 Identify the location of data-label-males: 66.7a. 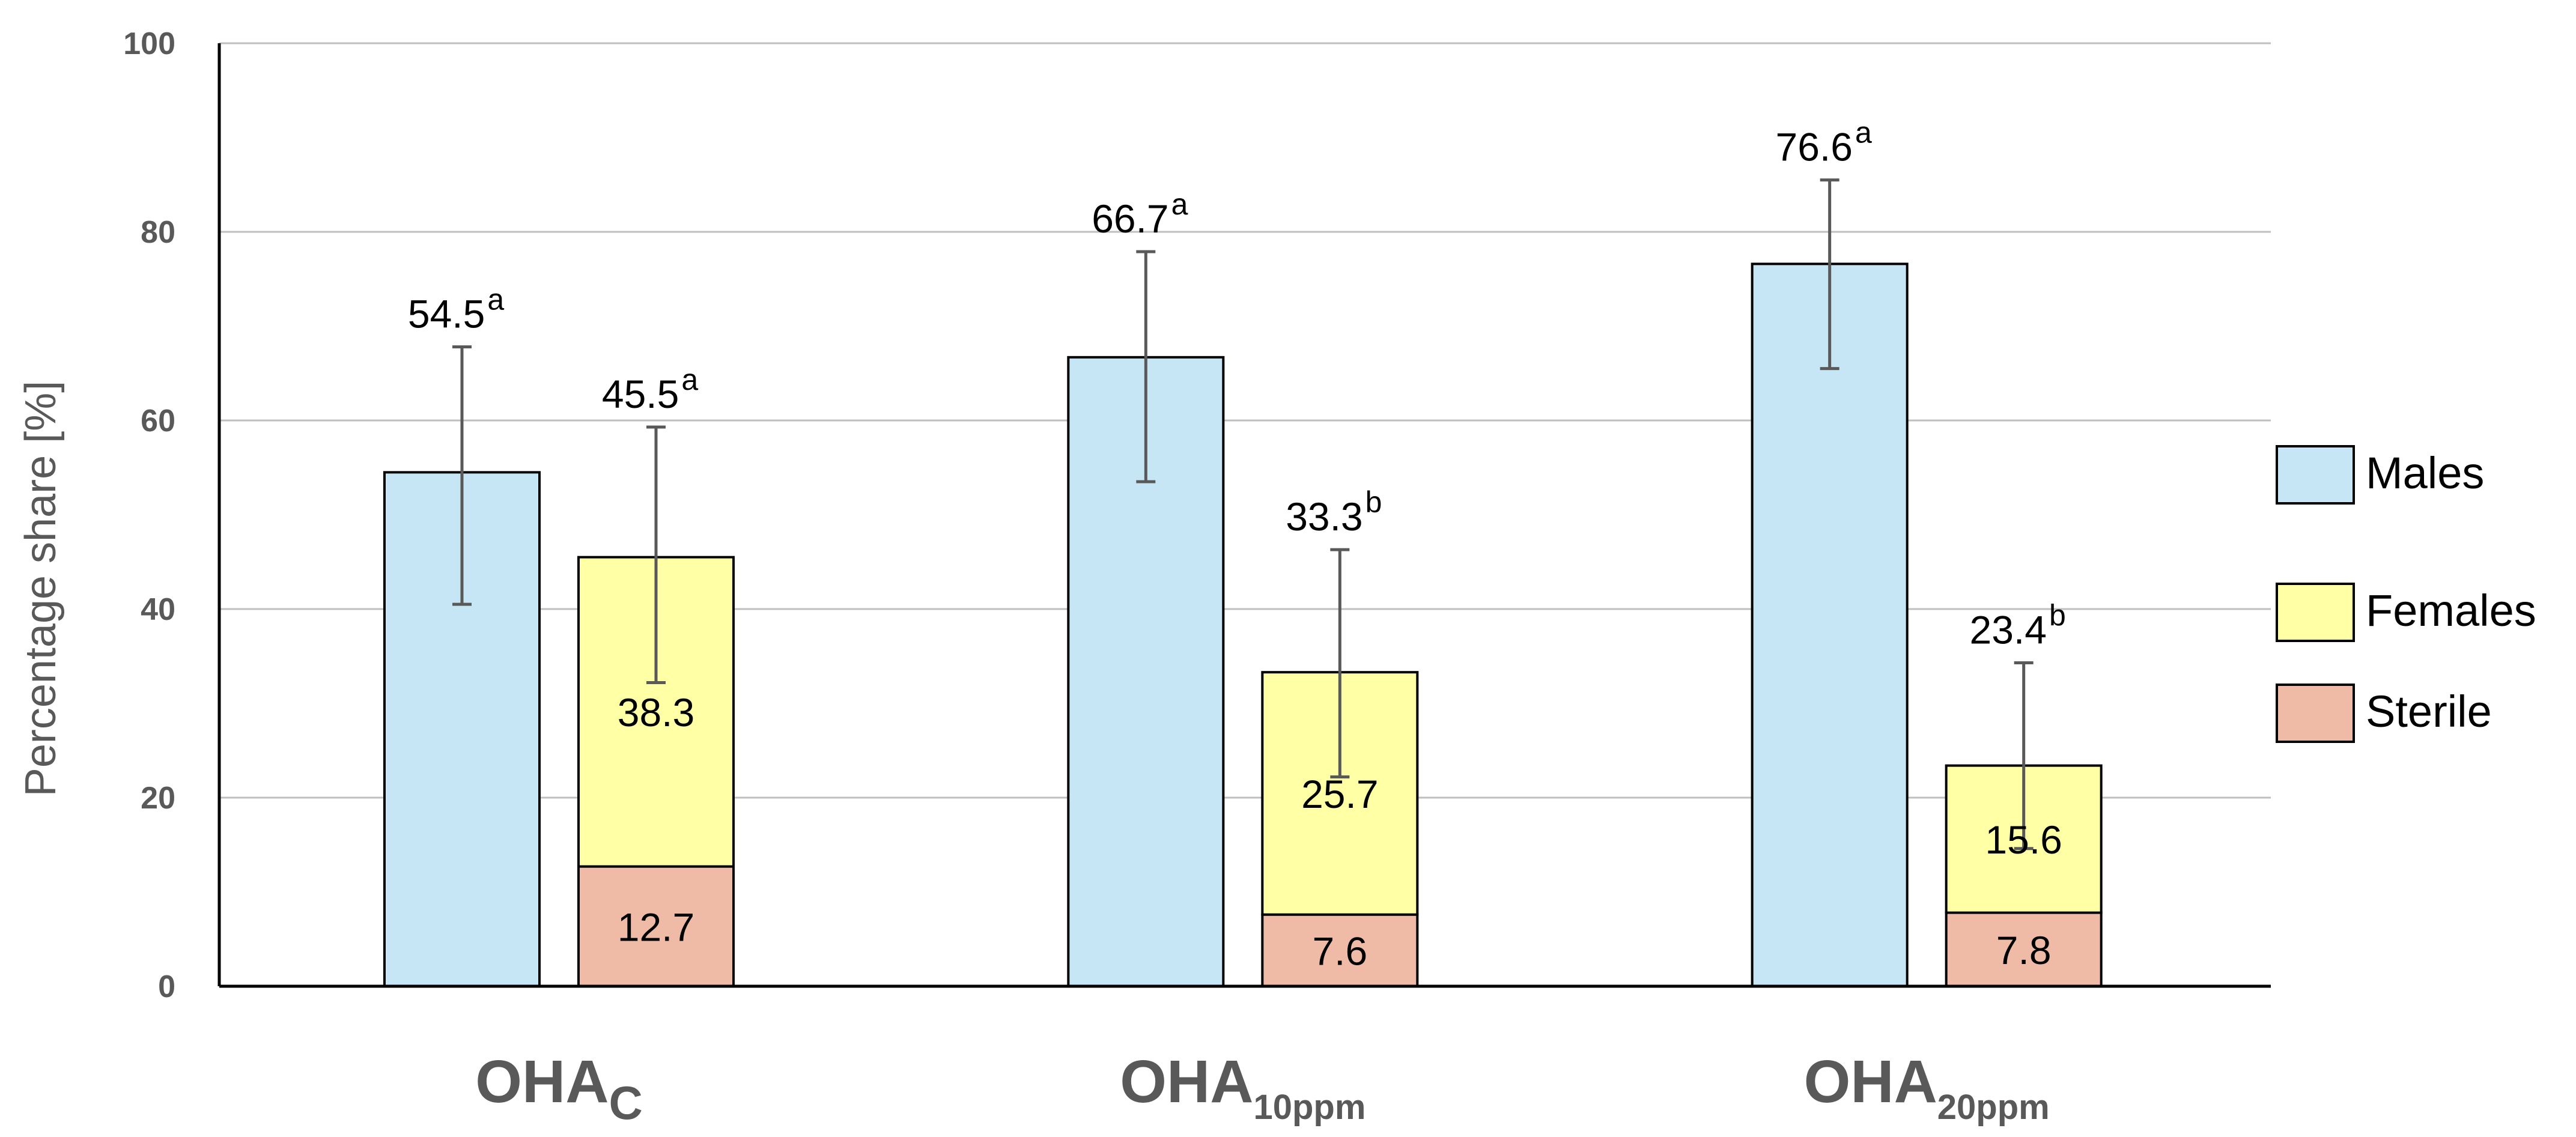
(1140, 214).